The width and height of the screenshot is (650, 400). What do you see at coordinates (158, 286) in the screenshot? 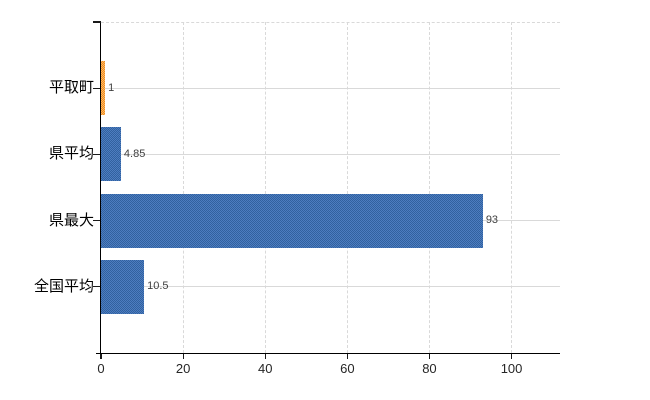
I see `value-label: 10.5` at bounding box center [158, 286].